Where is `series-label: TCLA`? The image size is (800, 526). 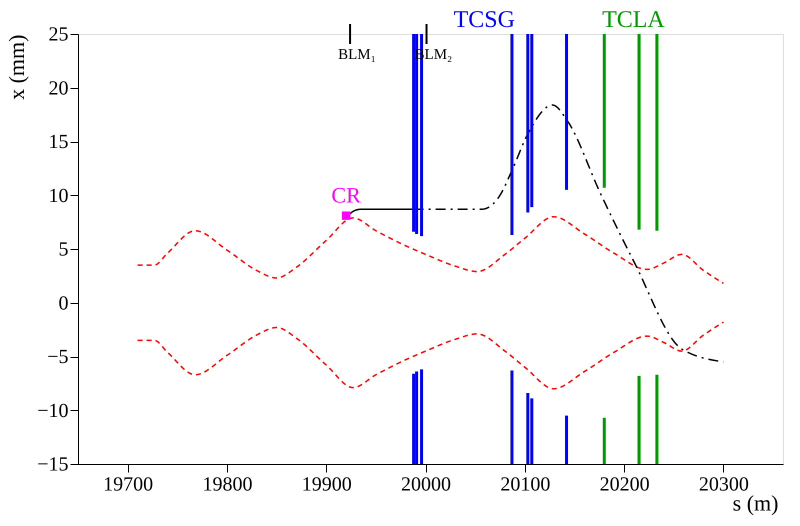 series-label: TCLA is located at coordinates (634, 20).